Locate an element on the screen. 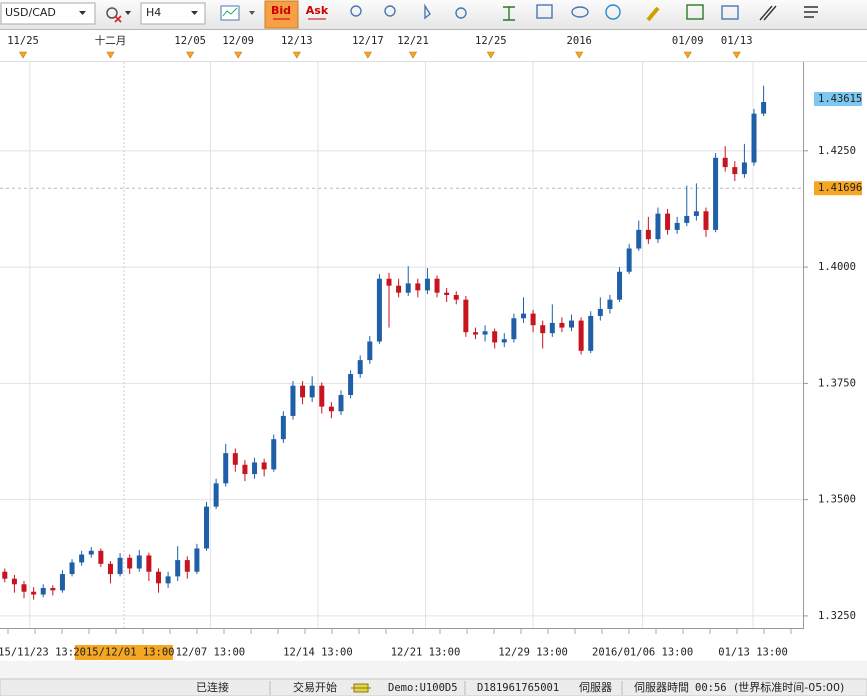 The width and height of the screenshot is (867, 696). top-date-label: 01/09 is located at coordinates (688, 41).